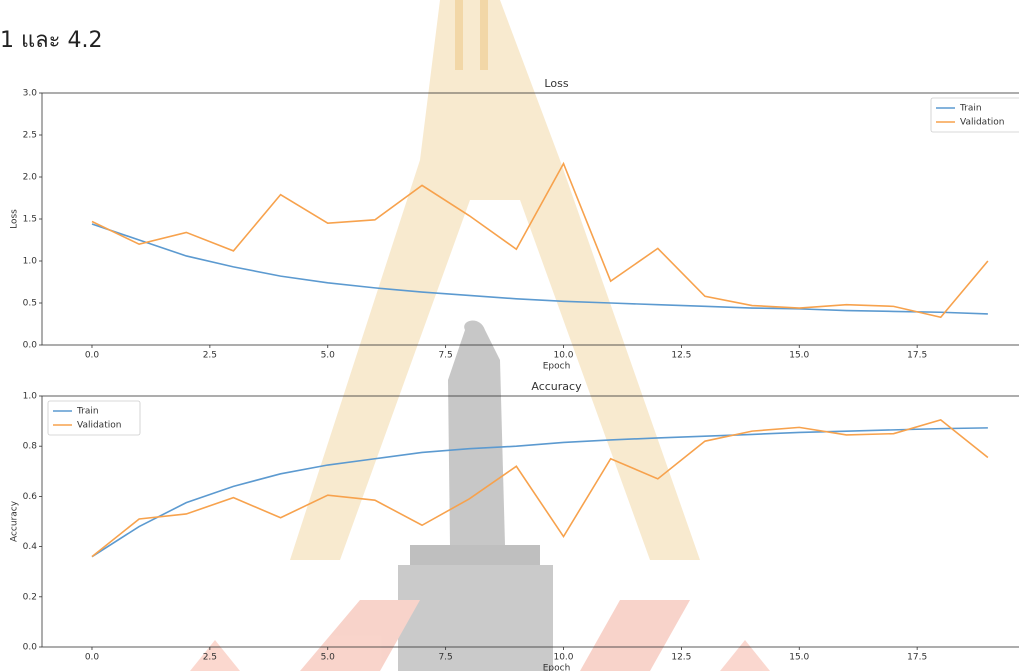  What do you see at coordinates (30, 136) in the screenshot?
I see `y-tick-label: 2.5` at bounding box center [30, 136].